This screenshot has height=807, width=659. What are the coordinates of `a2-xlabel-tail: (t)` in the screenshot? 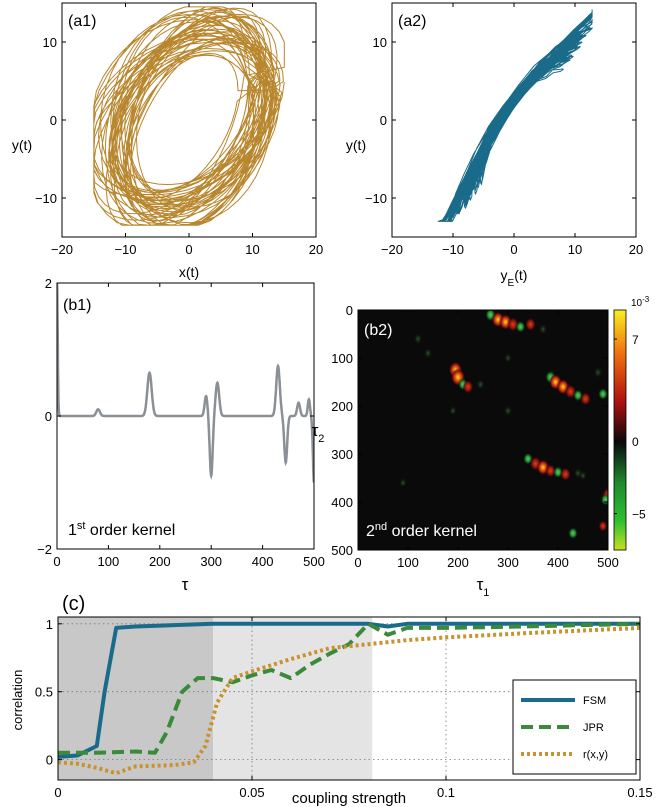 It's located at (520, 275).